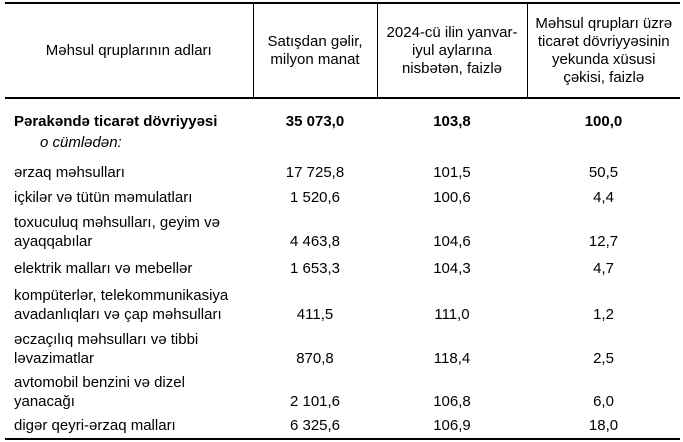 This screenshot has width=683, height=442. What do you see at coordinates (452, 401) in the screenshot?
I see `index-cell: 106,8` at bounding box center [452, 401].